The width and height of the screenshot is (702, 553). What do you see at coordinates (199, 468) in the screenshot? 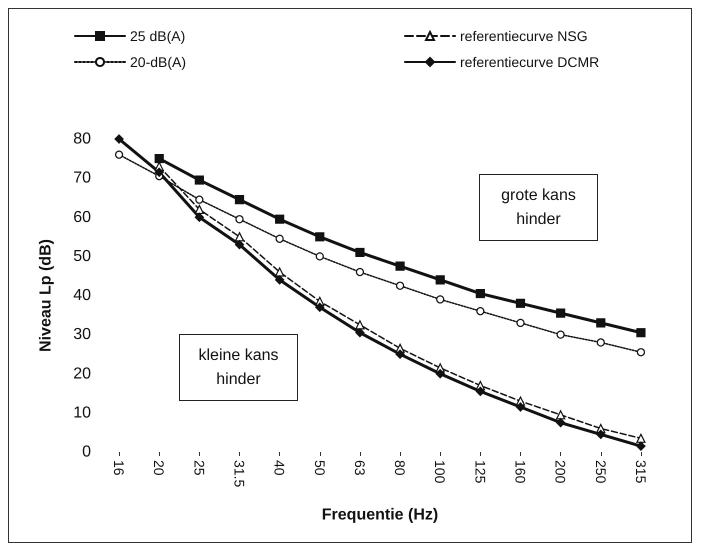
I see `x-tick-label: 25` at bounding box center [199, 468].